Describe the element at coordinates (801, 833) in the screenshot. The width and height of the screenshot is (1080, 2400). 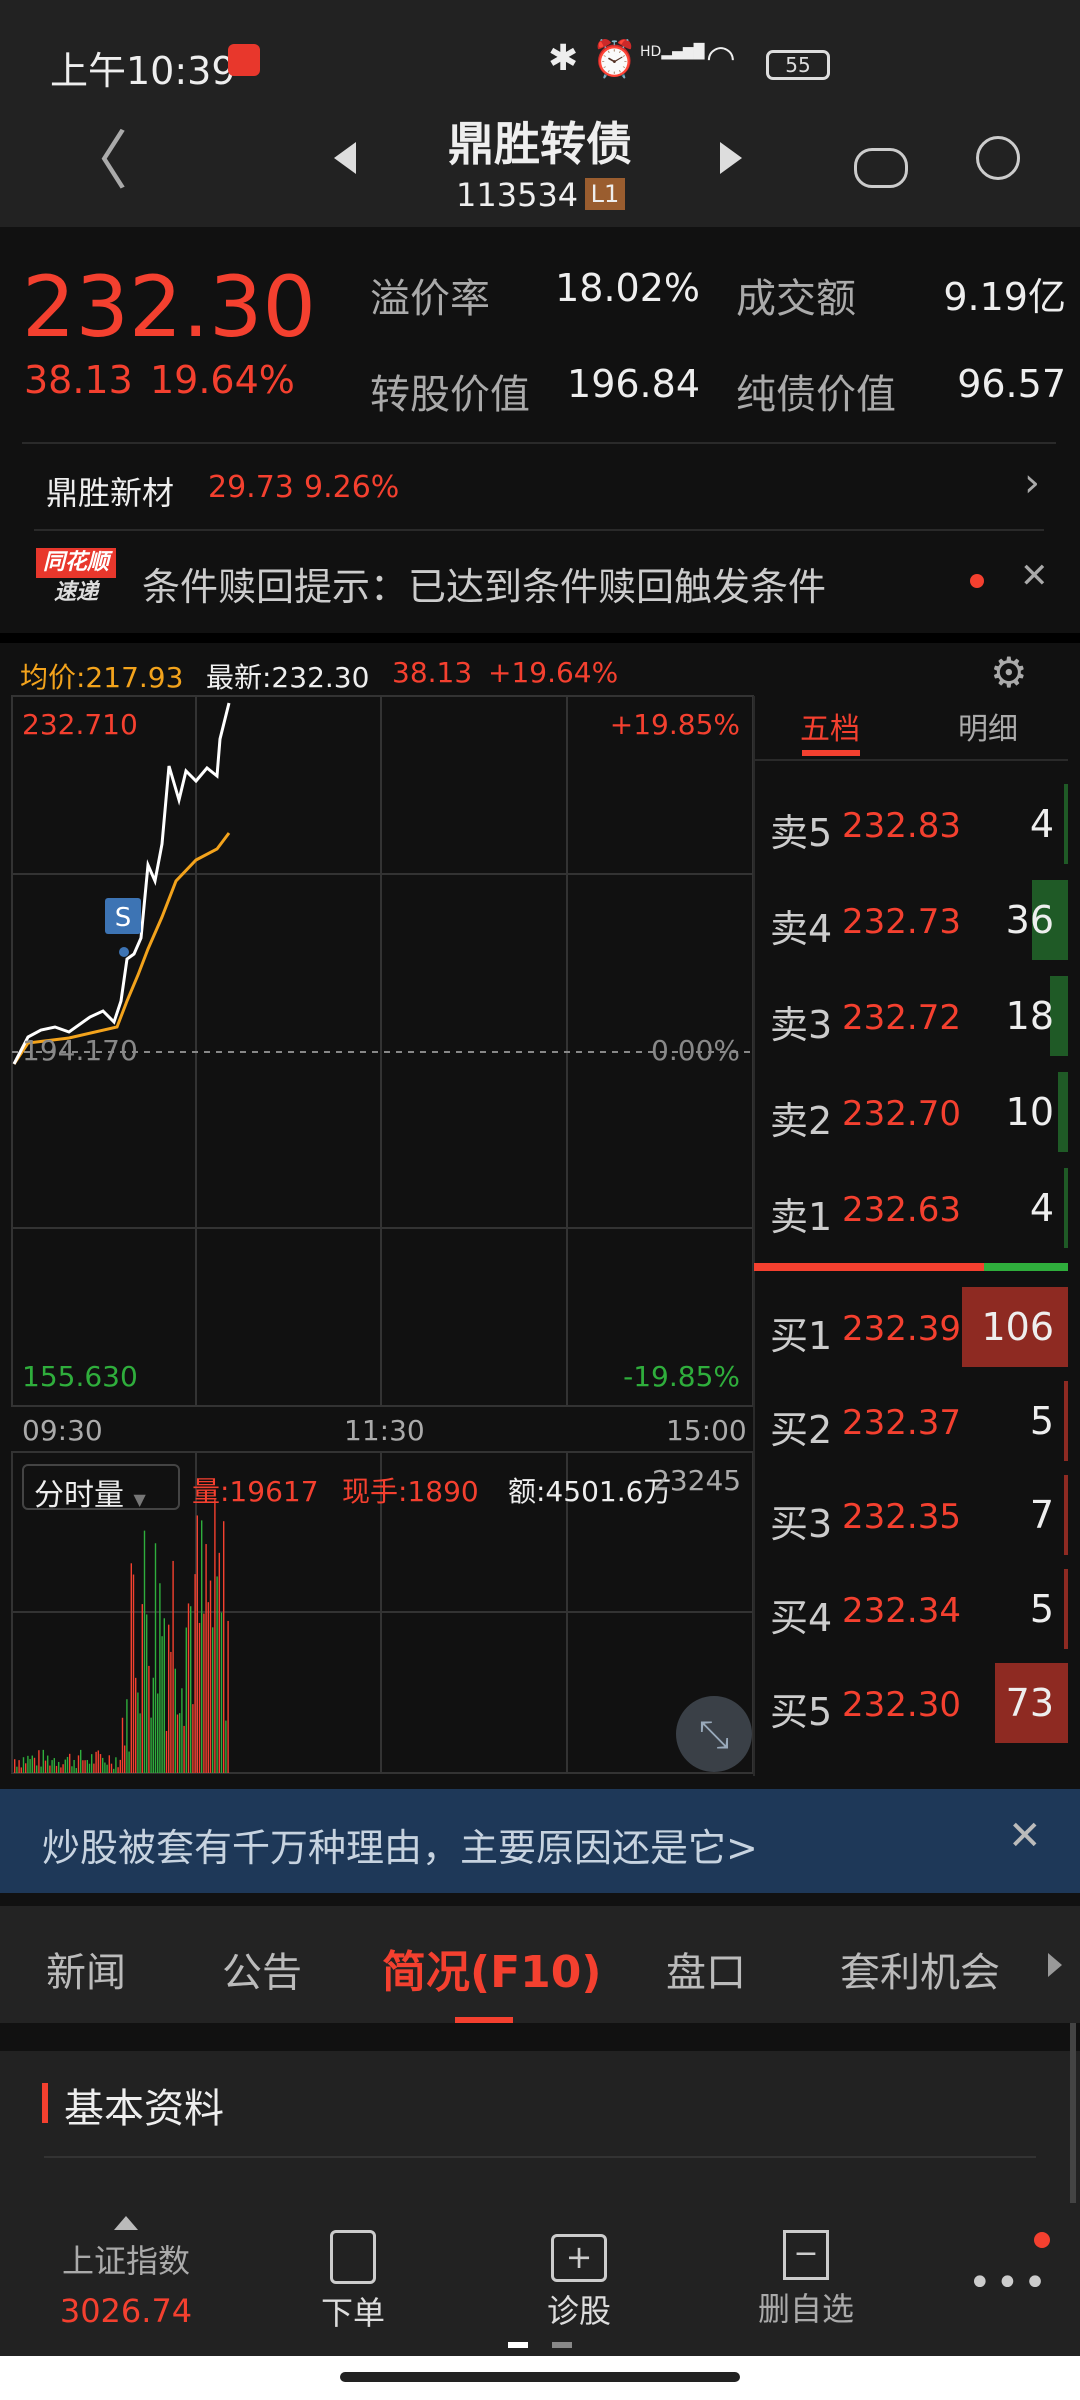
I see `level-label: 卖5` at that location.